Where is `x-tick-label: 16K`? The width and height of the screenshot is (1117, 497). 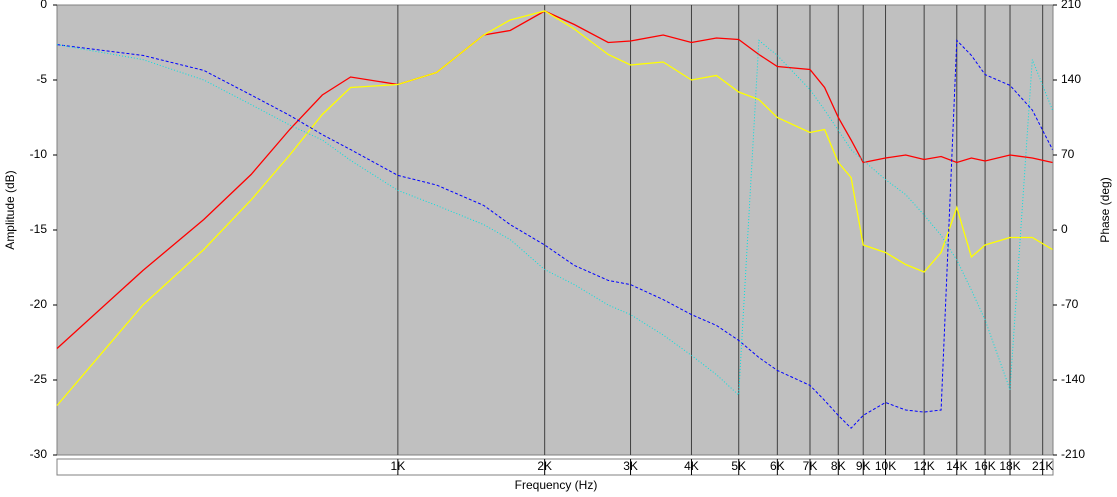
x-tick-label: 16K is located at coordinates (984, 466).